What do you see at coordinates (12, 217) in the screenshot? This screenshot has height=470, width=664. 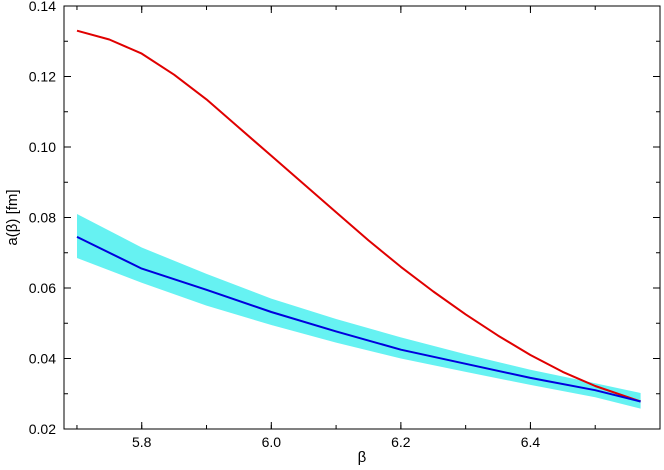 I see `y-axis-label: a(β) [fm]` at bounding box center [12, 217].